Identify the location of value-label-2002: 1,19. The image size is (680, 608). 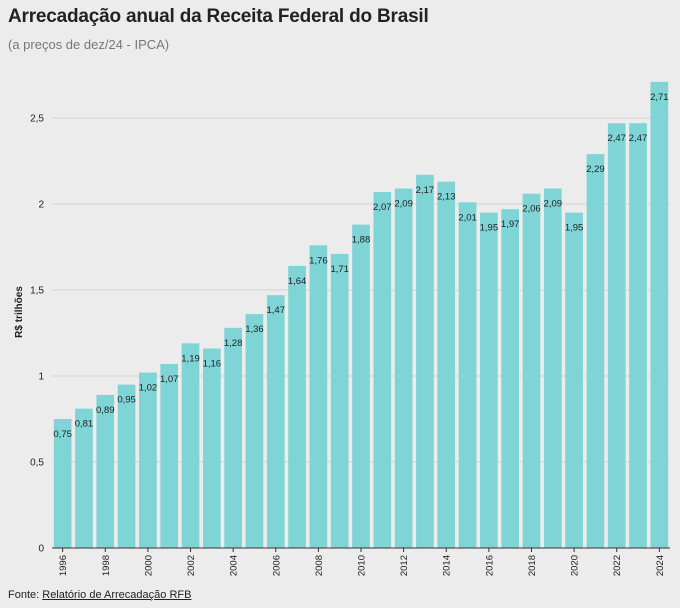
(190, 358).